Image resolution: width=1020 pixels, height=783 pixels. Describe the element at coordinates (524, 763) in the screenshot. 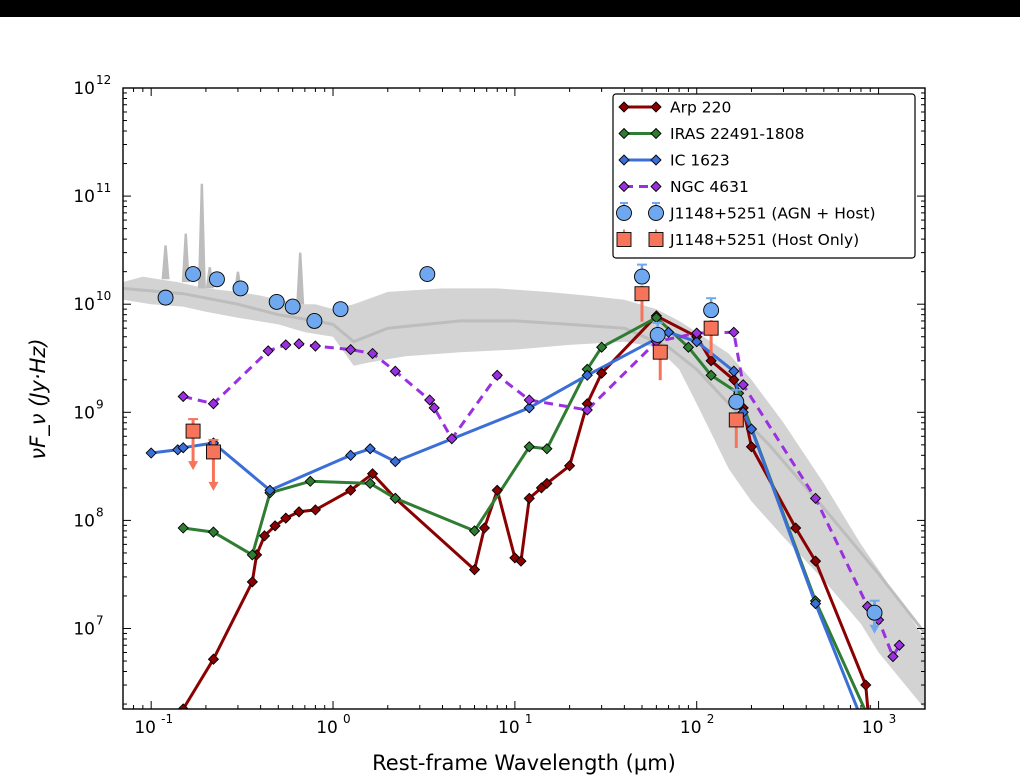

I see `x-axis-label: Rest-frame Wavelength (μm)` at that location.